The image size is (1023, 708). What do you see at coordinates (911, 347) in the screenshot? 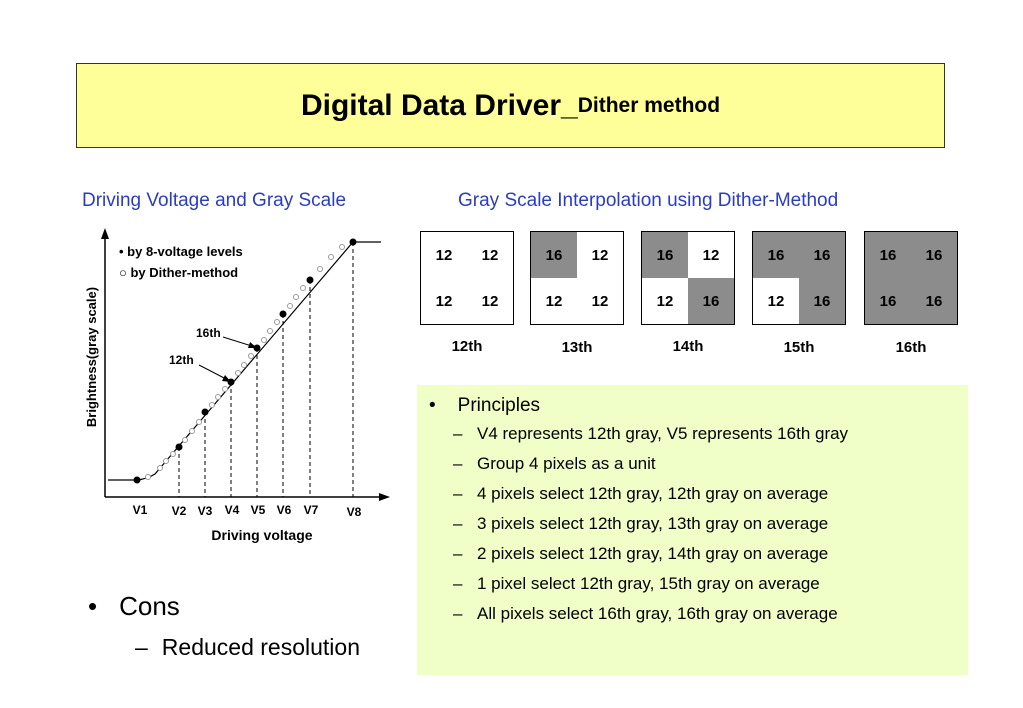
I see `grid-label-16th: 16th` at bounding box center [911, 347].